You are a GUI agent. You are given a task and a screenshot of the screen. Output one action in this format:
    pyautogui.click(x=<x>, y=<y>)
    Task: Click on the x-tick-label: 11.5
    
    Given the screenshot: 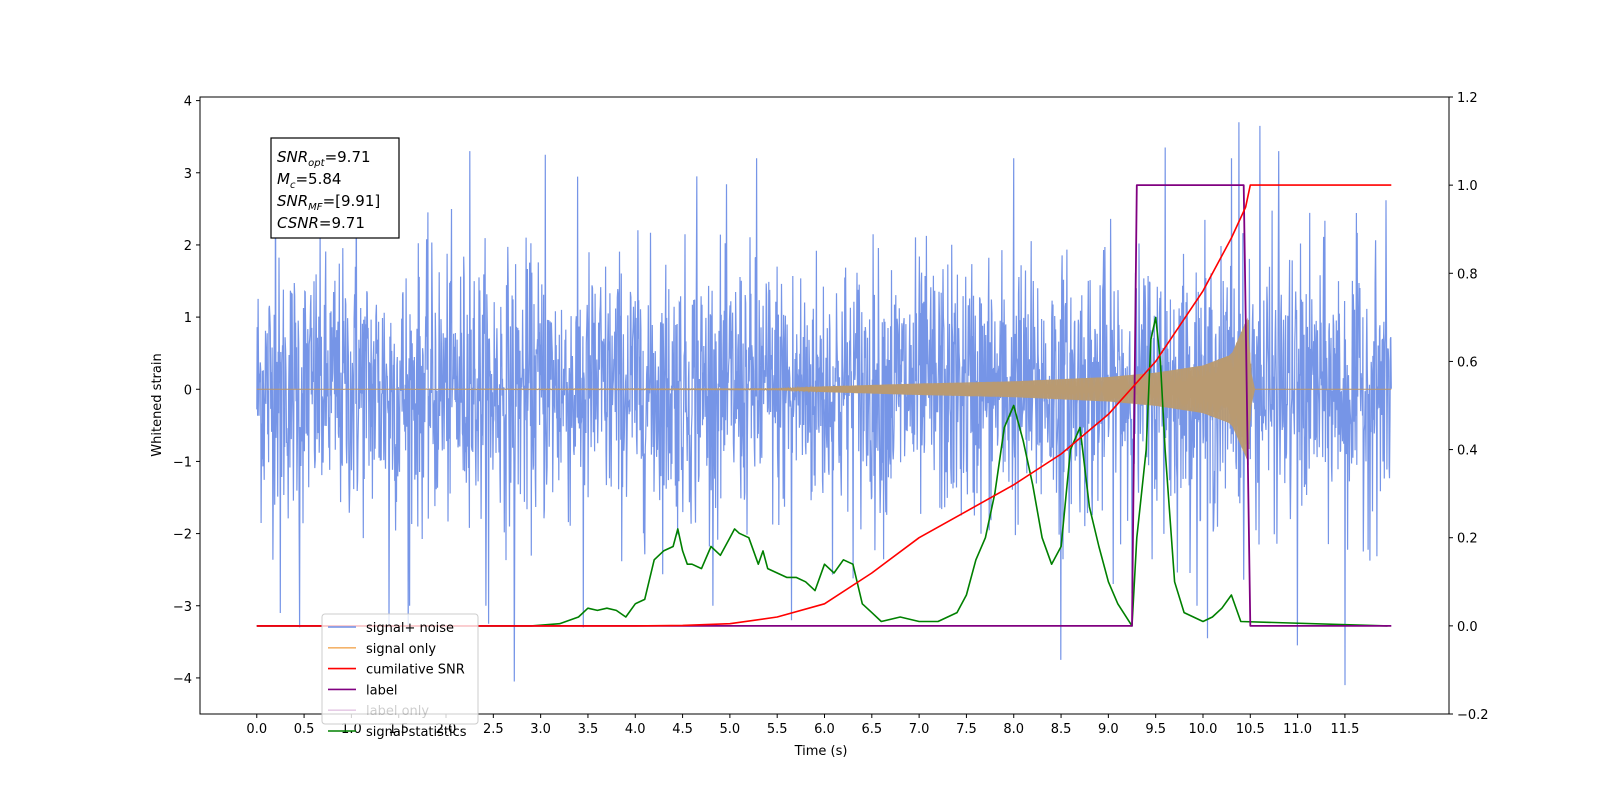 What is the action you would take?
    pyautogui.click(x=1344, y=729)
    